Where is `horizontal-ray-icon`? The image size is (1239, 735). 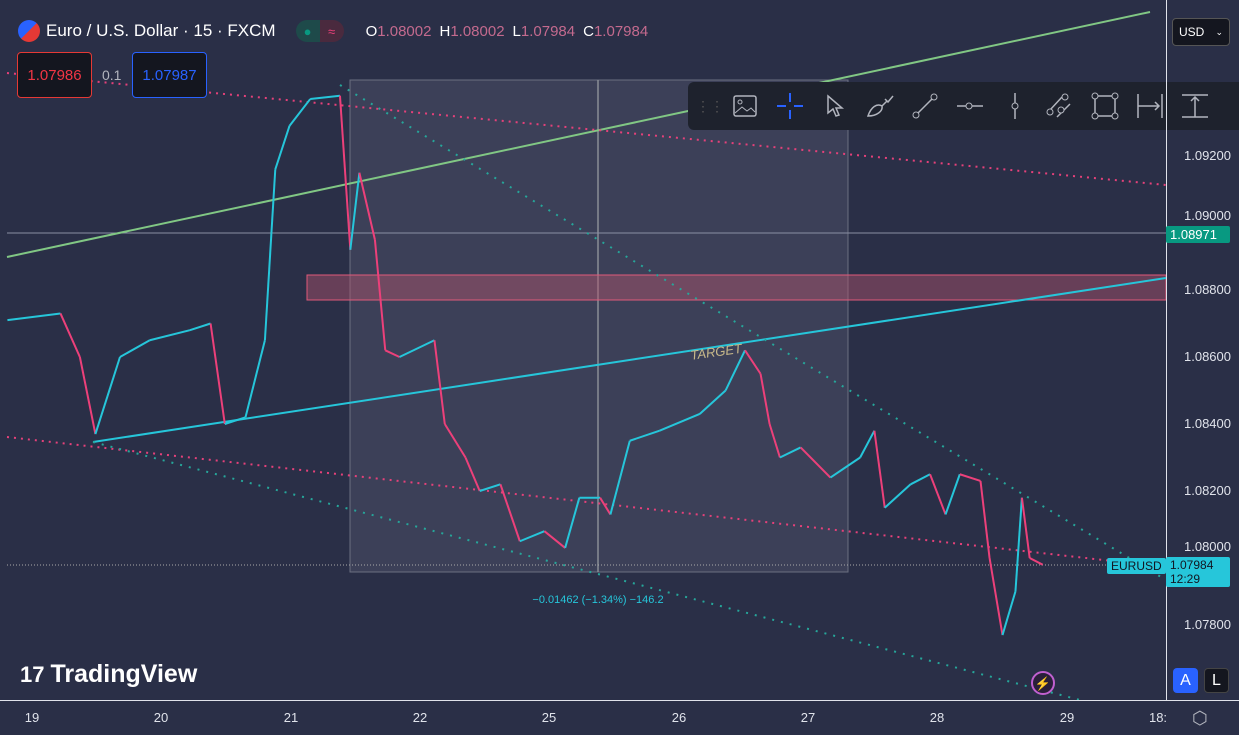
horizontal-ray-icon is located at coordinates (969, 106).